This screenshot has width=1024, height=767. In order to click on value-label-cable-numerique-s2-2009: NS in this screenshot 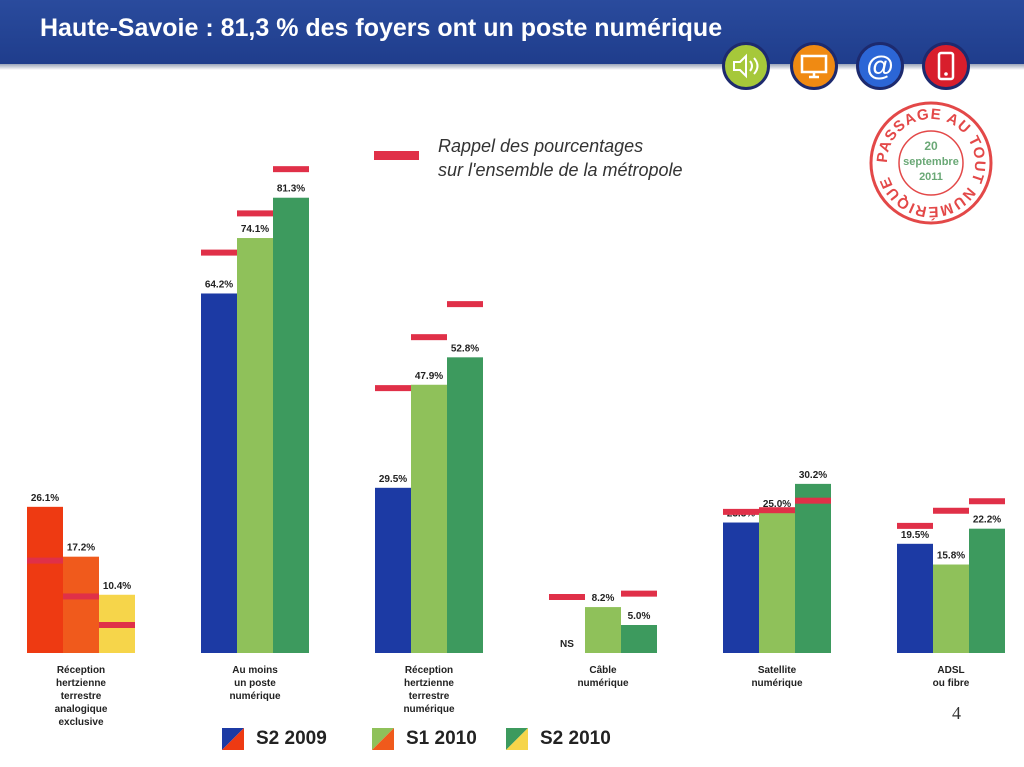, I will do `click(567, 644)`.